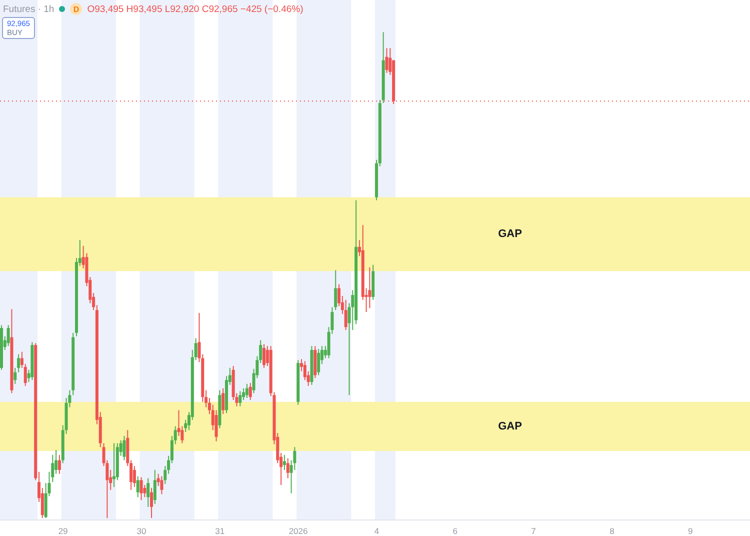 Image resolution: width=750 pixels, height=536 pixels. Describe the element at coordinates (63, 531) in the screenshot. I see `x-tick-label: 29` at that location.